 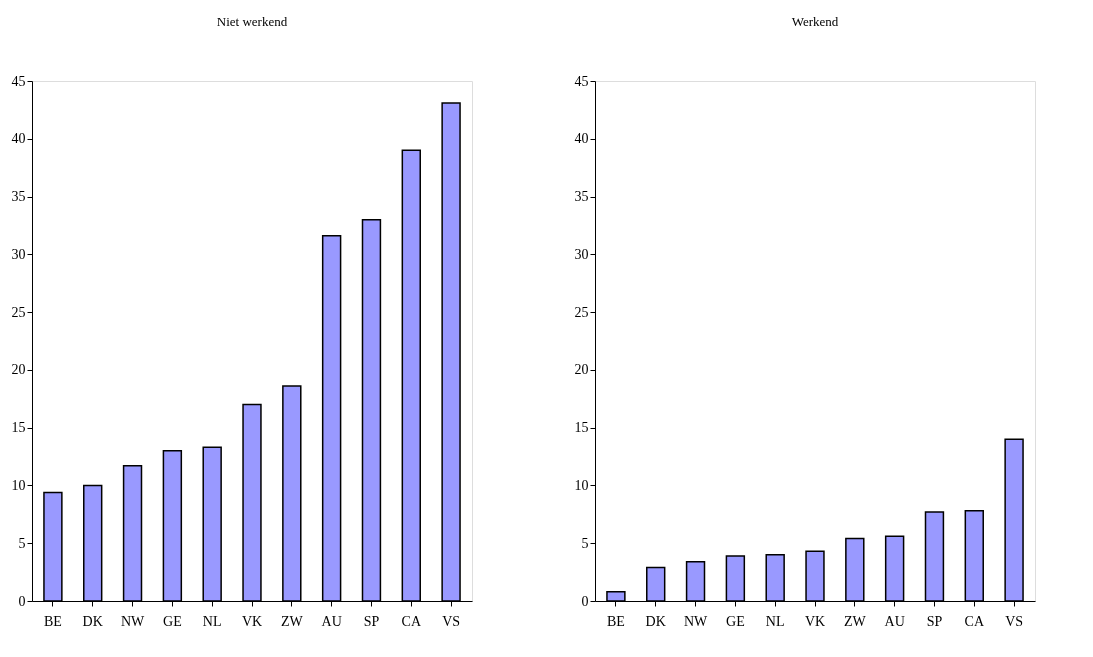 I want to click on chart-title: Werkend, so click(x=815, y=21).